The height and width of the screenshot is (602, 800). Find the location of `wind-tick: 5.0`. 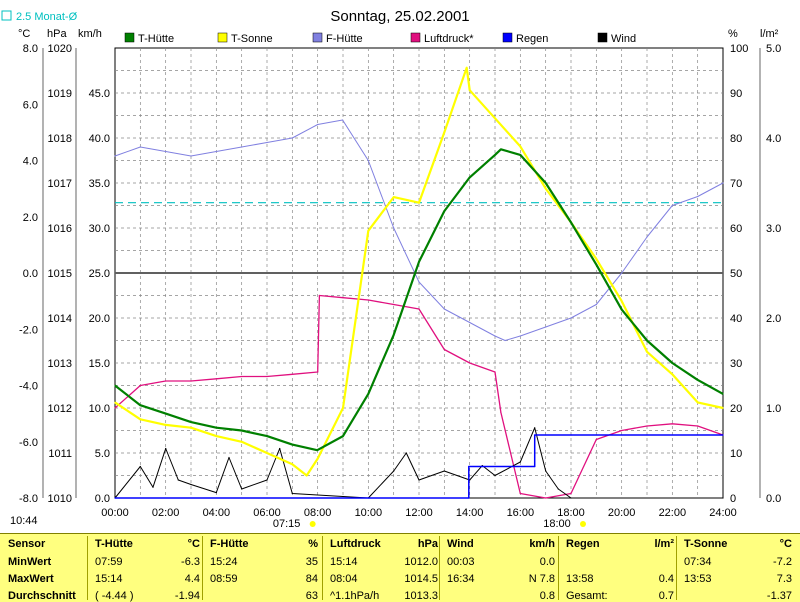

wind-tick: 5.0 is located at coordinates (102, 454).